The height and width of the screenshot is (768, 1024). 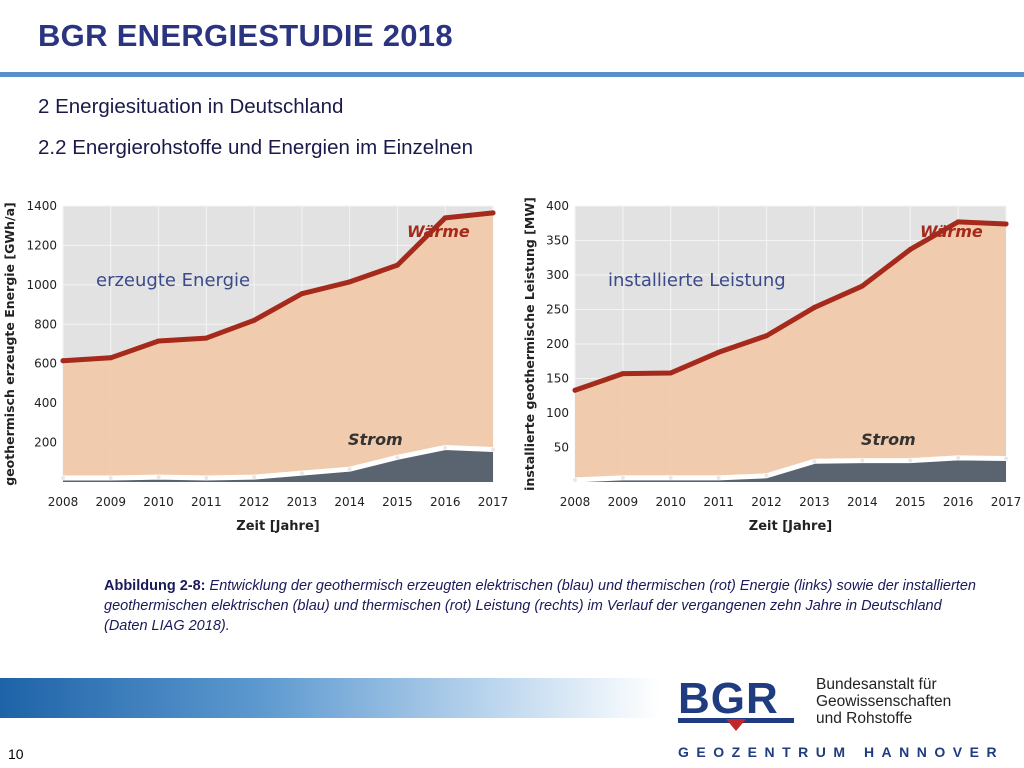 What do you see at coordinates (512, 74) in the screenshot?
I see `title-rule` at bounding box center [512, 74].